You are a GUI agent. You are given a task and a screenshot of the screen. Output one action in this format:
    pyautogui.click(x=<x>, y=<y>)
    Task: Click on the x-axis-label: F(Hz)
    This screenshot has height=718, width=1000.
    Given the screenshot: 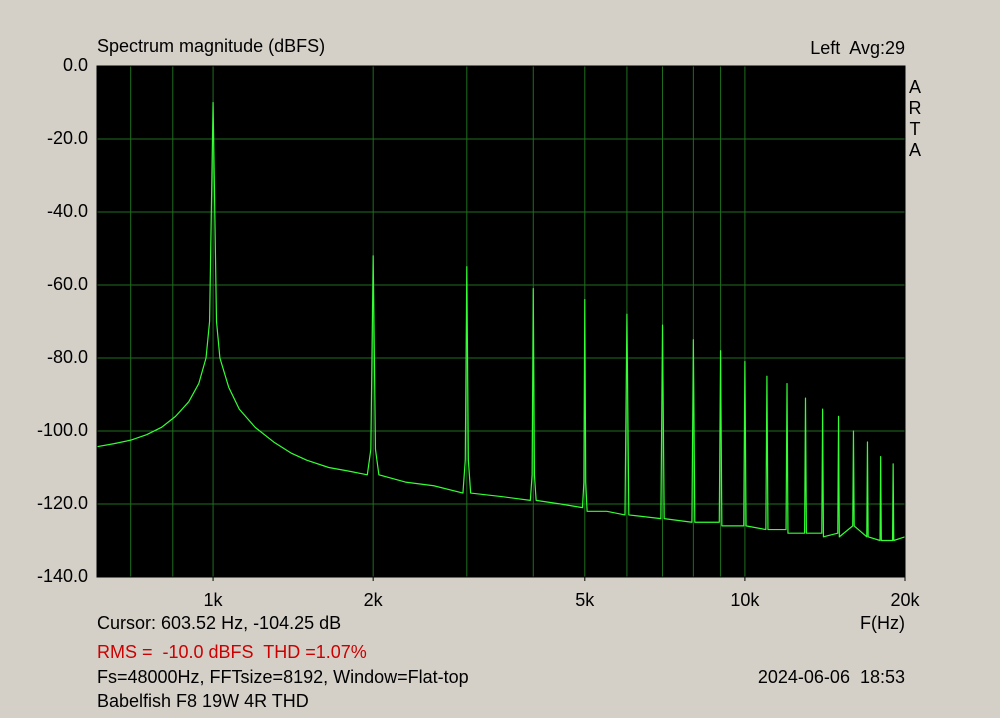 What is the action you would take?
    pyautogui.click(x=882, y=623)
    